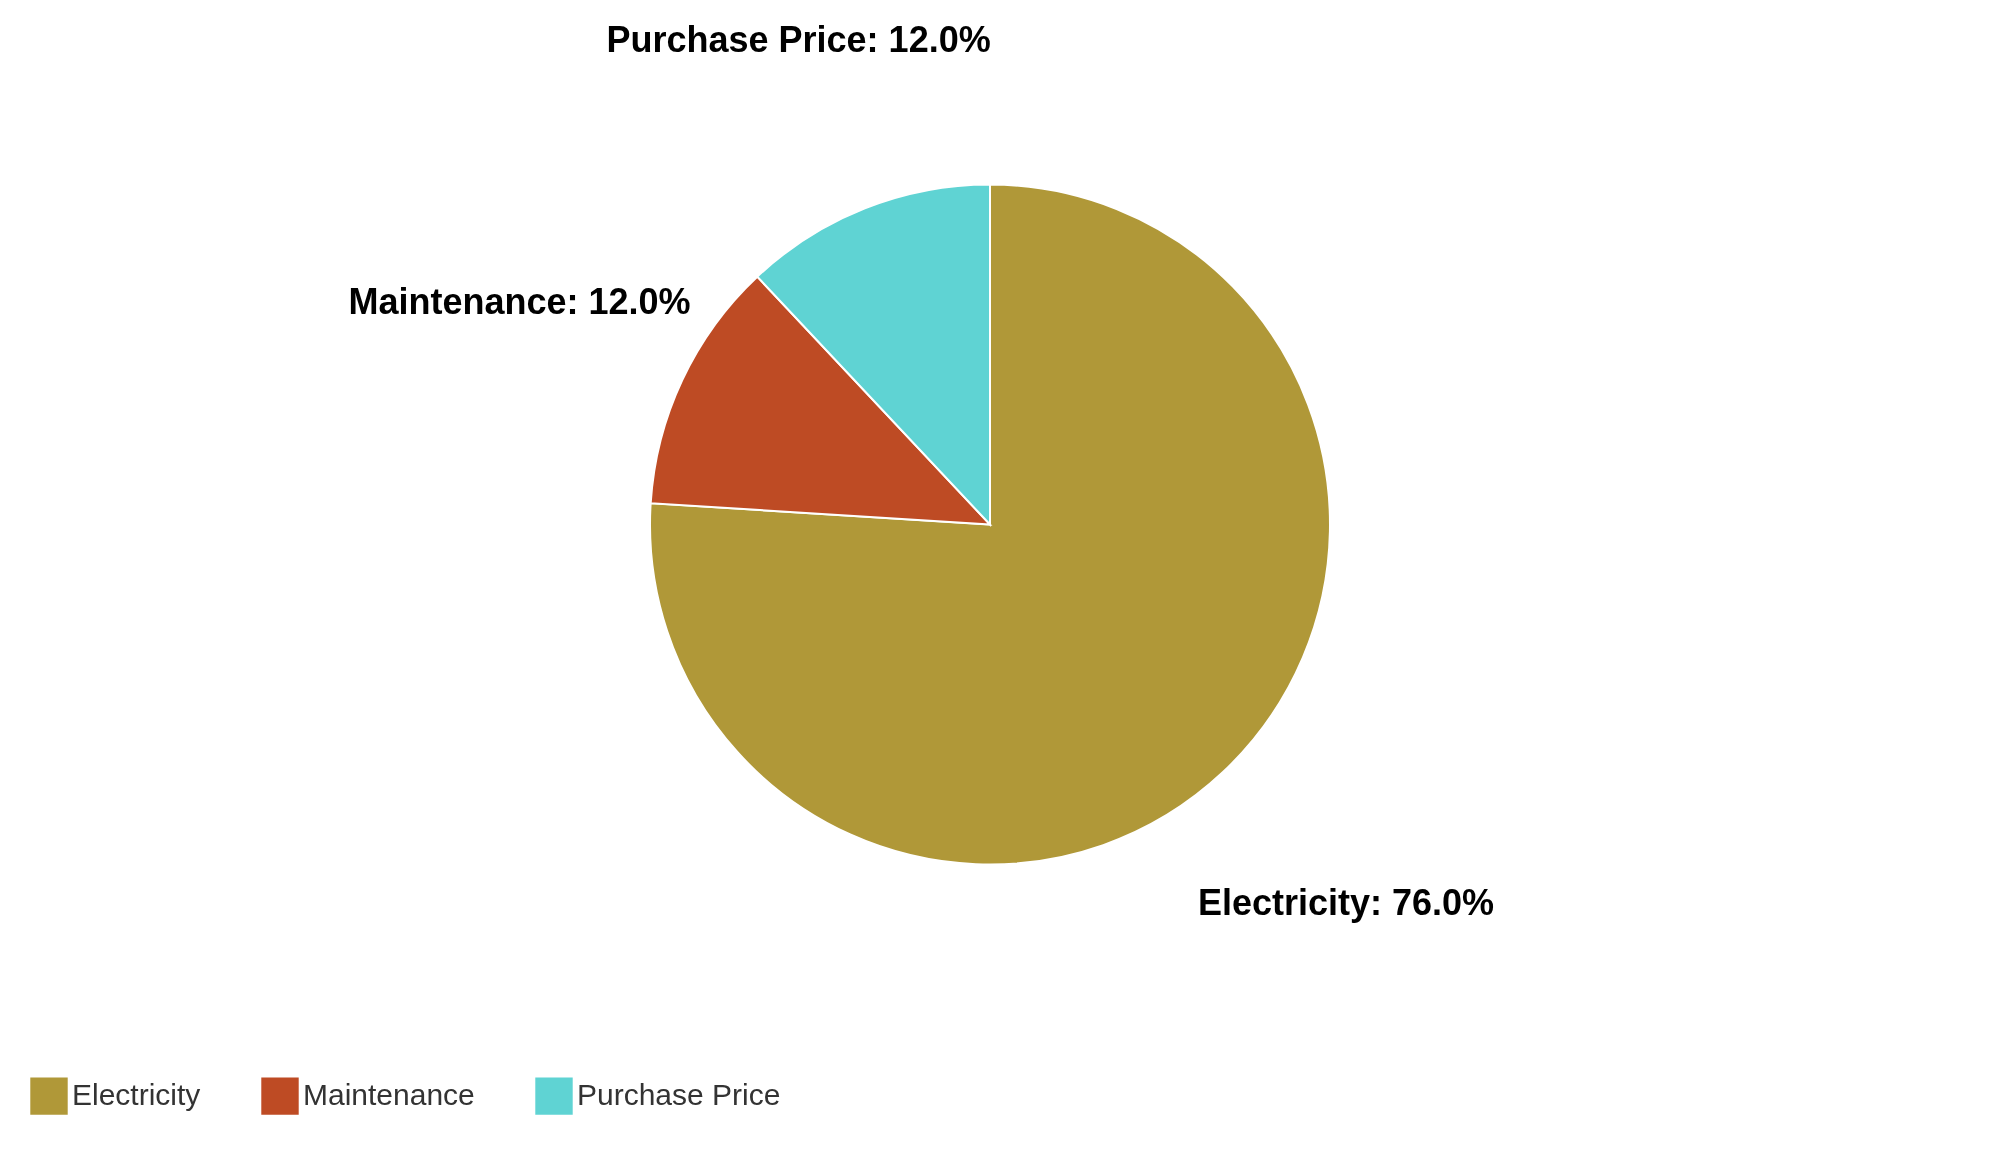  What do you see at coordinates (1346, 902) in the screenshot?
I see `data-label: Electricity: 76.0%` at bounding box center [1346, 902].